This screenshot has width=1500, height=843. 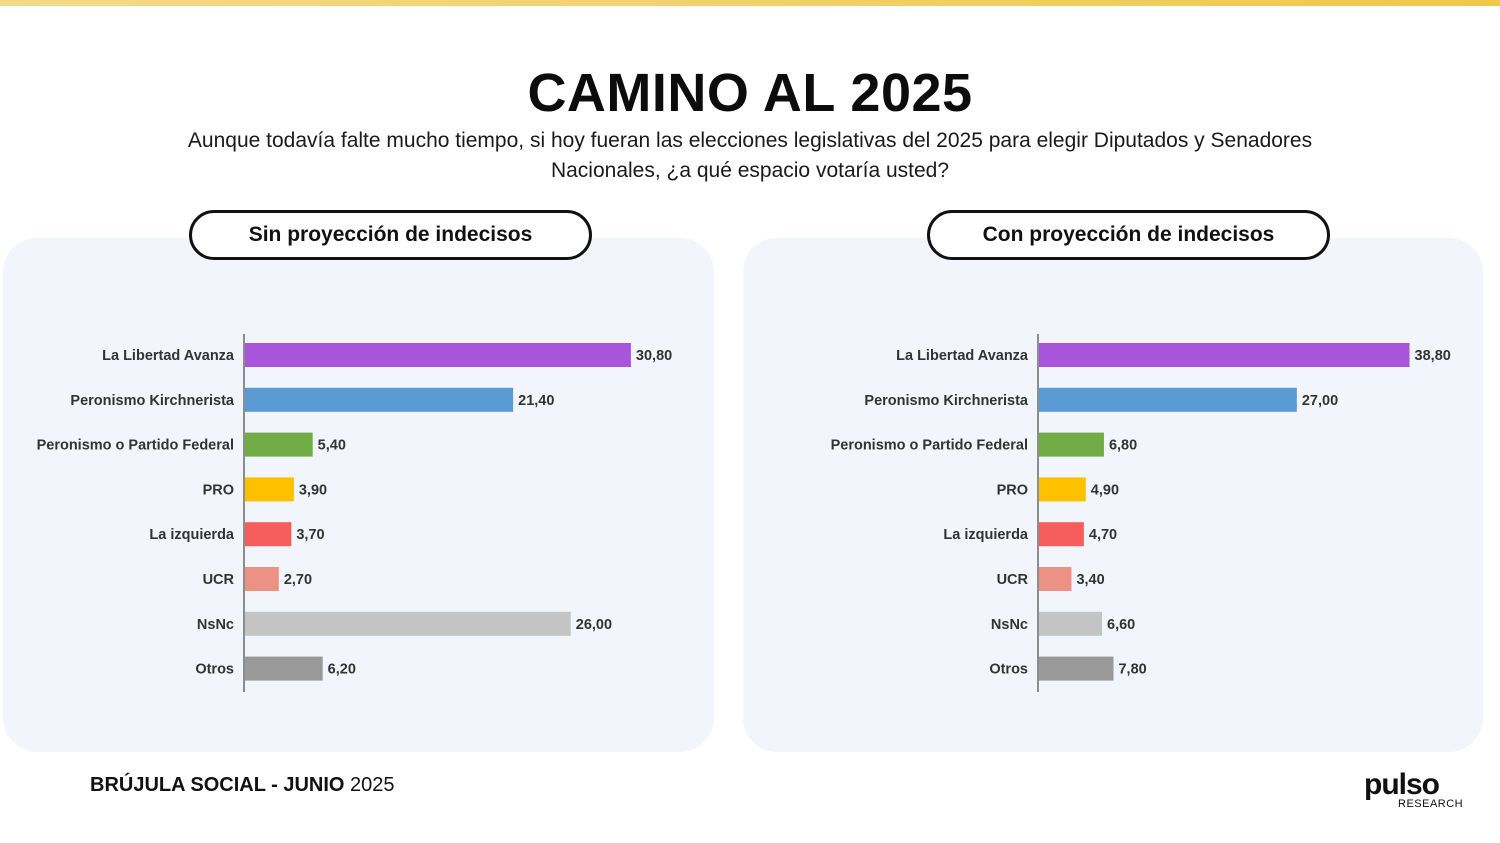 I want to click on chart-title-left: Sin proyección de indecisos, so click(x=390, y=235).